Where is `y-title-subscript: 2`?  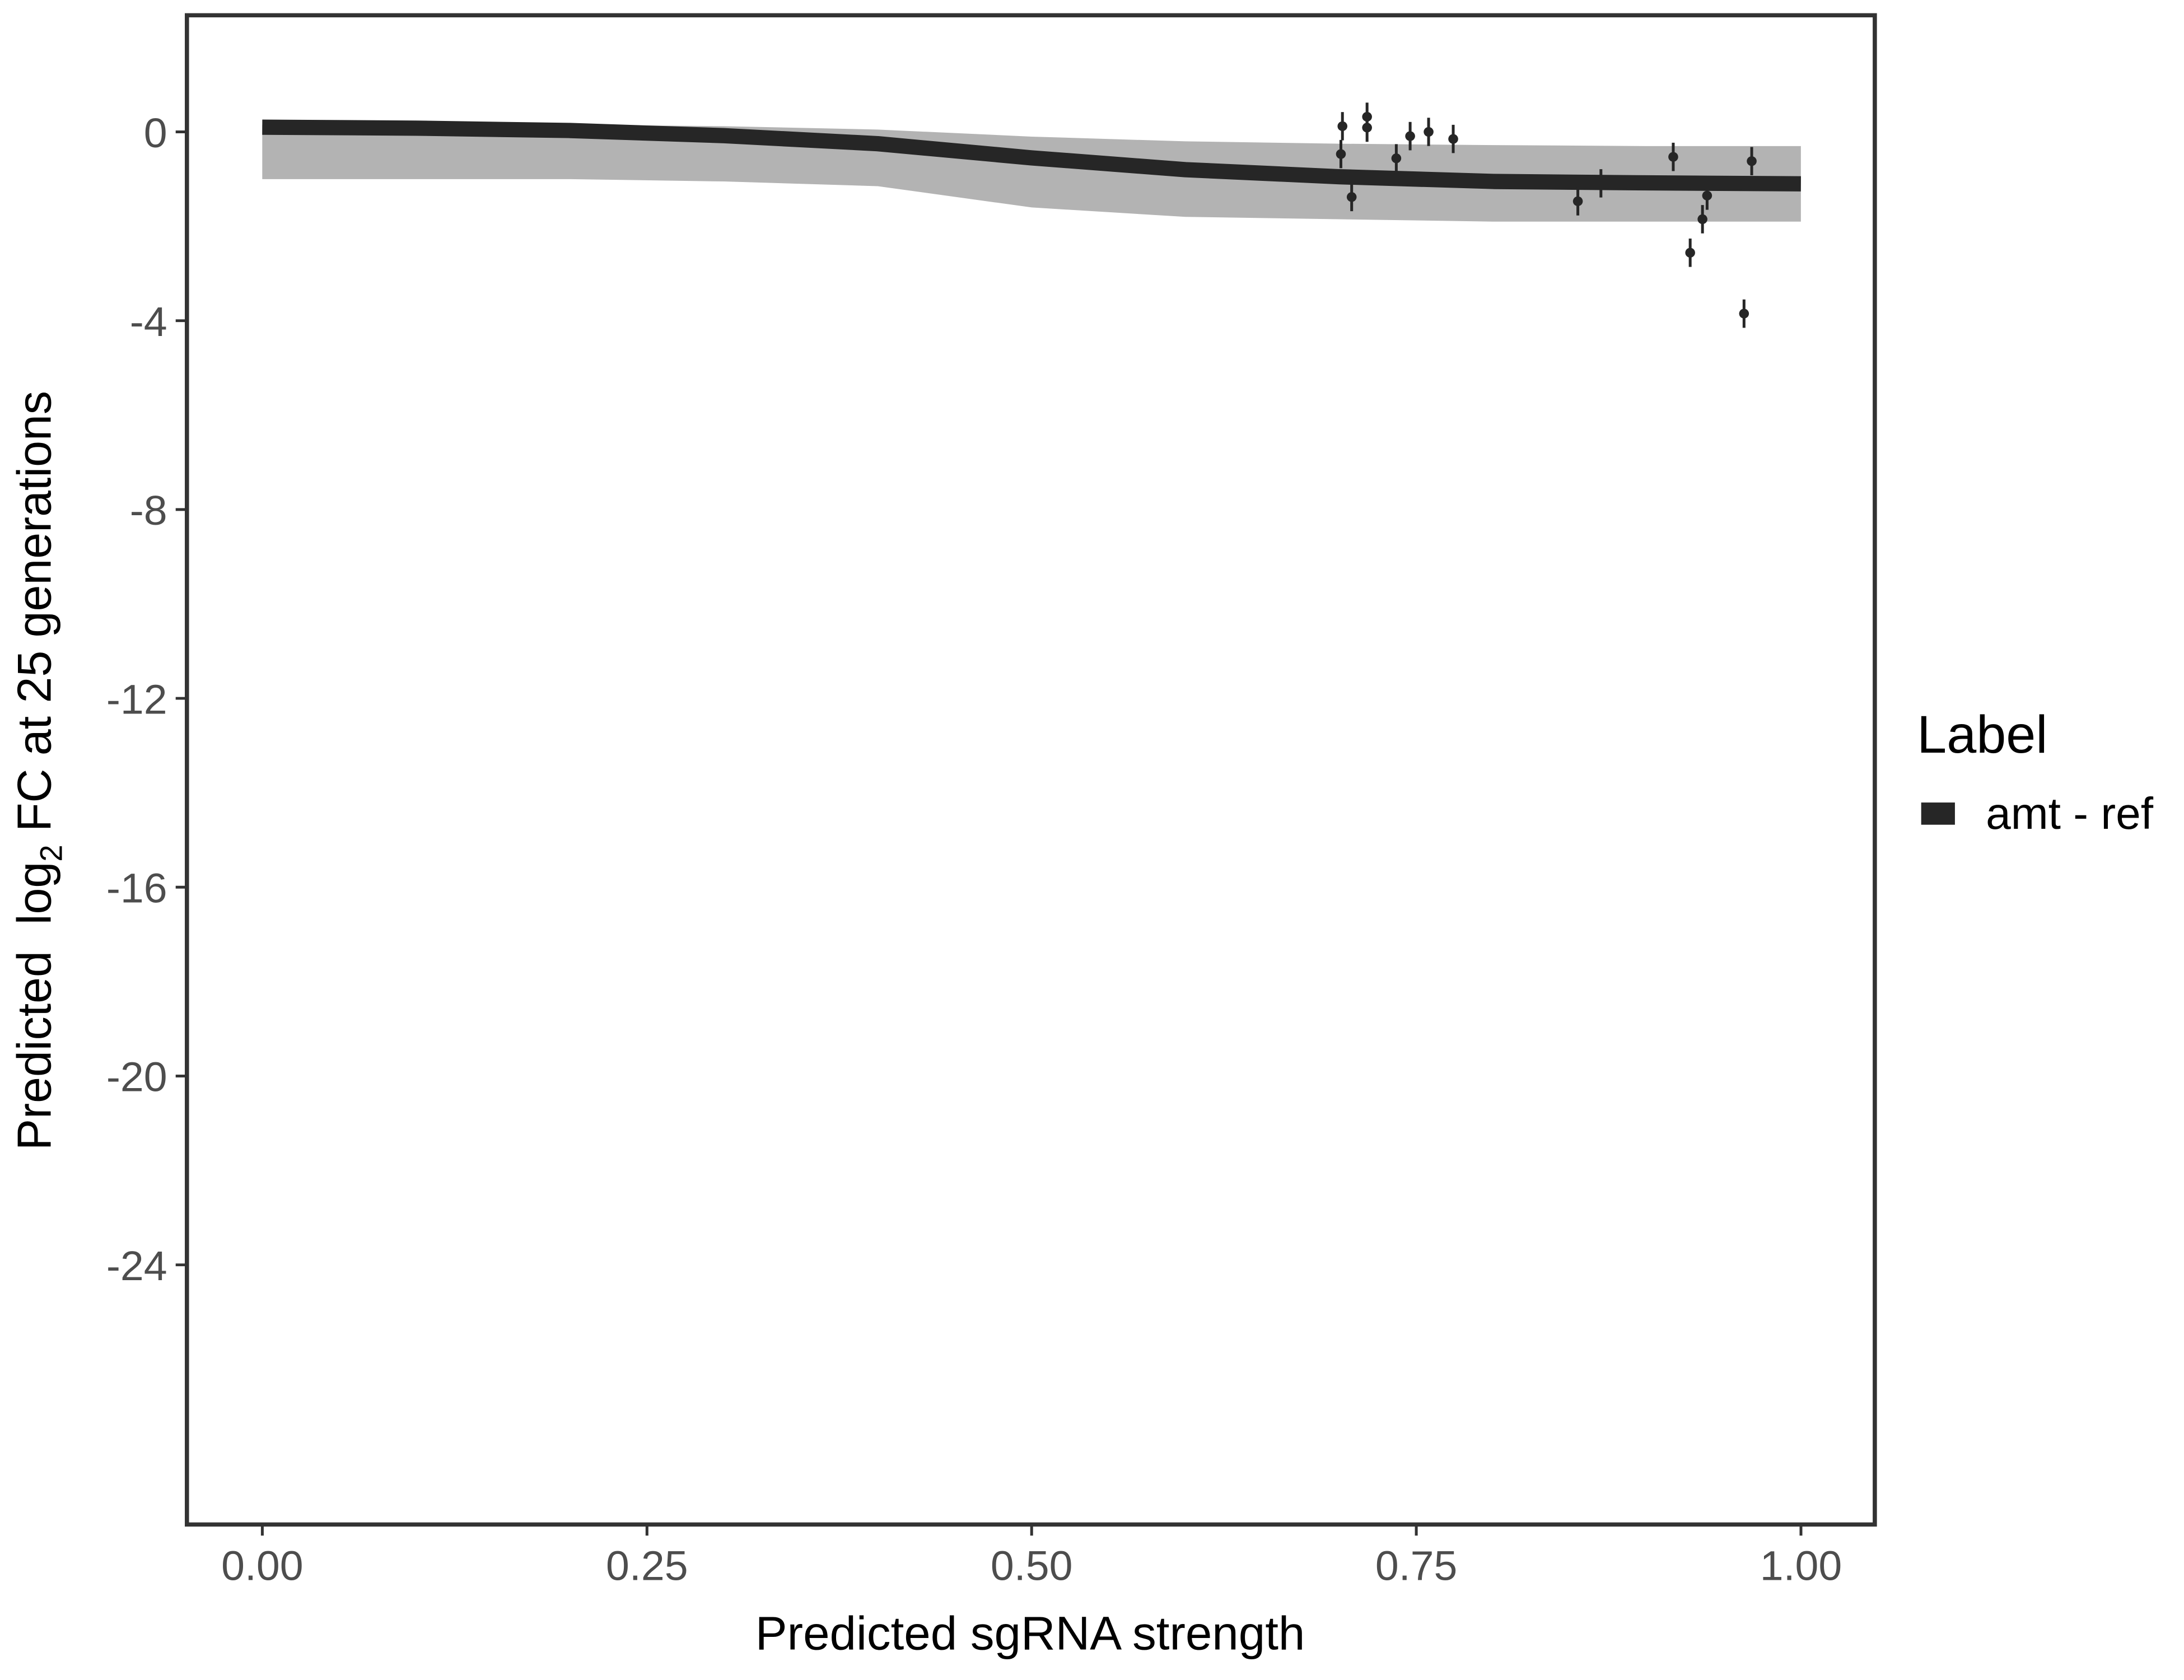 y-title-subscript: 2 is located at coordinates (51, 853).